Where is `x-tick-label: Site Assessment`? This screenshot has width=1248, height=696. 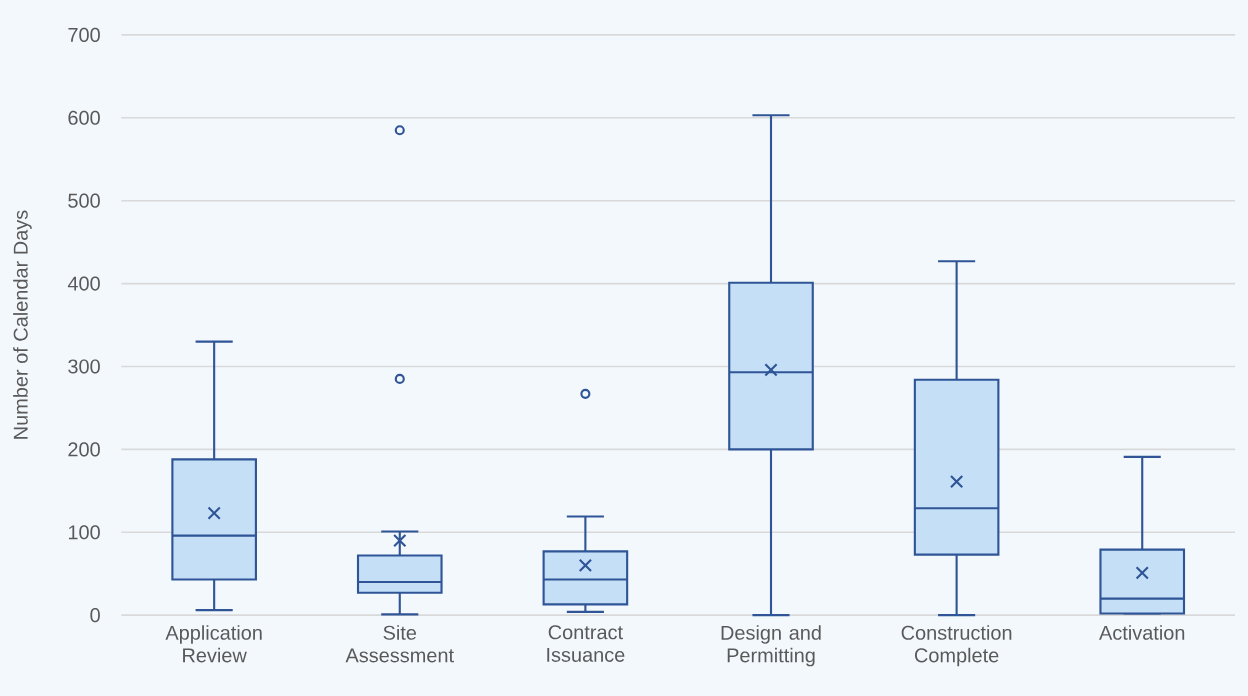 x-tick-label: Site Assessment is located at coordinates (399, 644).